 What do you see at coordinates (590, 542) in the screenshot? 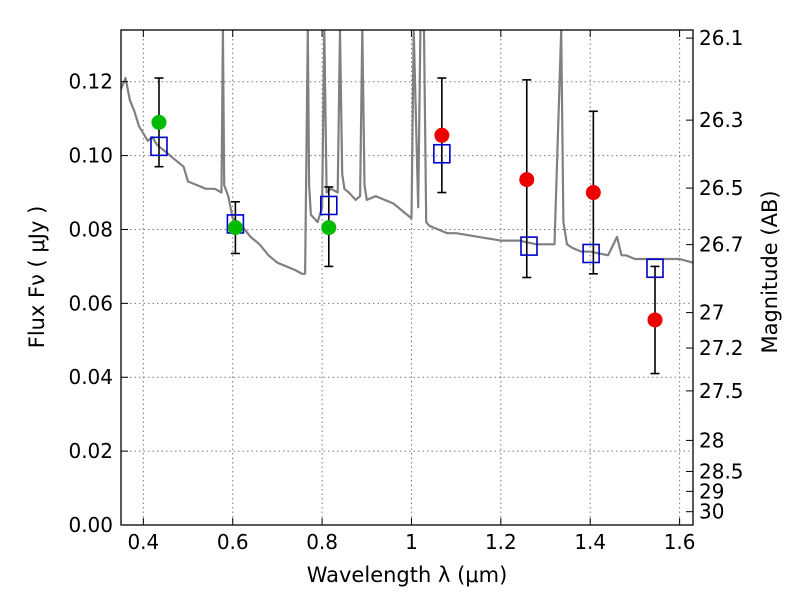
I see `x-tick-label: 1.4` at bounding box center [590, 542].